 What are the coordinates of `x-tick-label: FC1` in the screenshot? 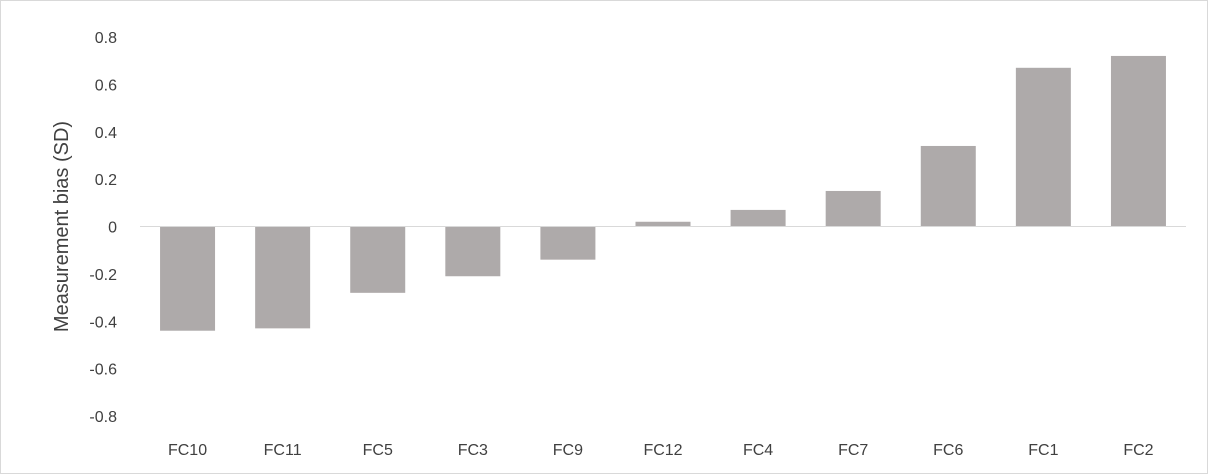 It's located at (1043, 450).